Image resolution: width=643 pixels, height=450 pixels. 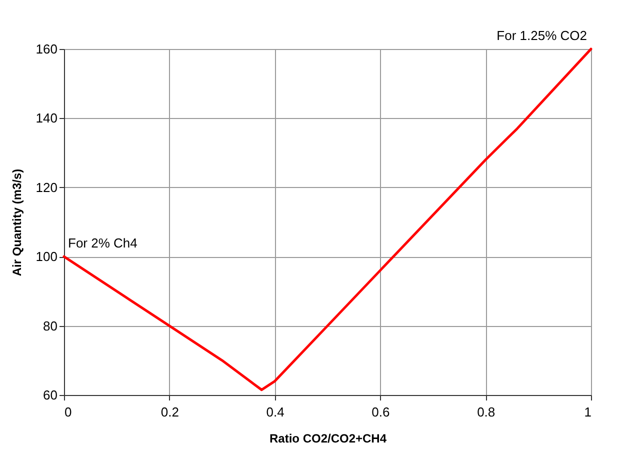 I want to click on y-tick-label: 140, so click(x=47, y=118).